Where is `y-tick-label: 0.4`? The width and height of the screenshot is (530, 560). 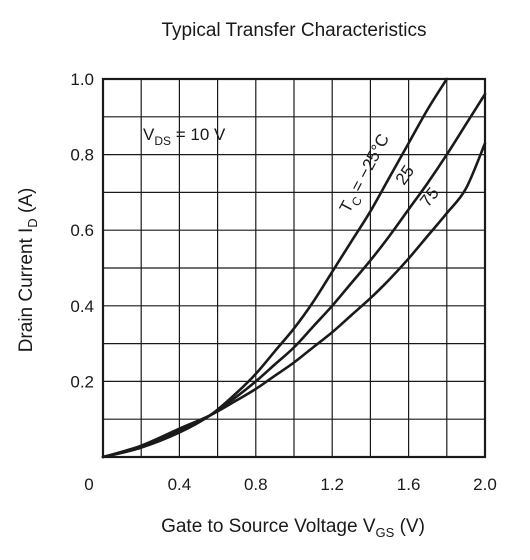 y-tick-label: 0.4 is located at coordinates (82, 306).